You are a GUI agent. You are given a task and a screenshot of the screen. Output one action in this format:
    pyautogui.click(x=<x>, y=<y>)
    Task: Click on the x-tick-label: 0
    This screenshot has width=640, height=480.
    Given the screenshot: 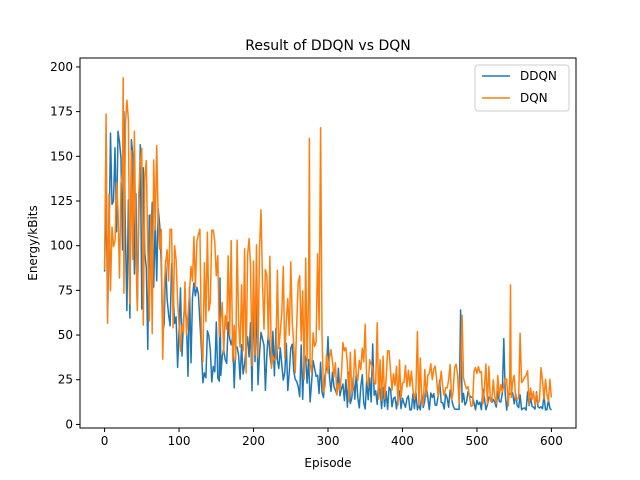 What is the action you would take?
    pyautogui.click(x=105, y=441)
    